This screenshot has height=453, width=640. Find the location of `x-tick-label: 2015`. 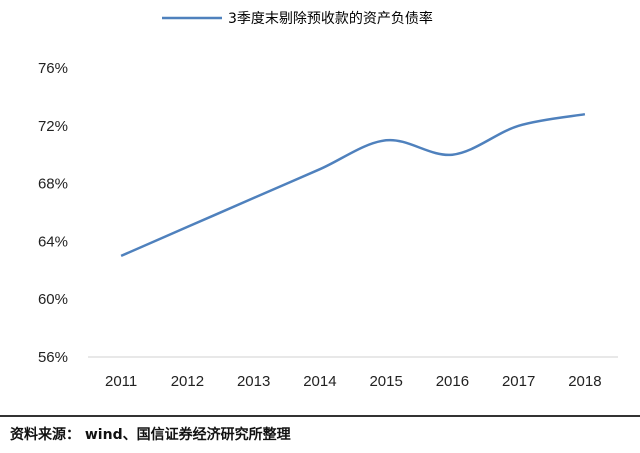

x-tick-label: 2015 is located at coordinates (385, 381).